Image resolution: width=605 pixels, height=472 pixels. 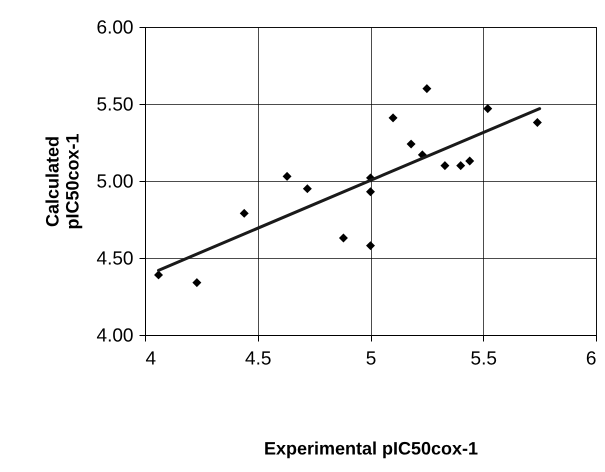 What do you see at coordinates (258, 359) in the screenshot?
I see `x-tick-label: 4.5` at bounding box center [258, 359].